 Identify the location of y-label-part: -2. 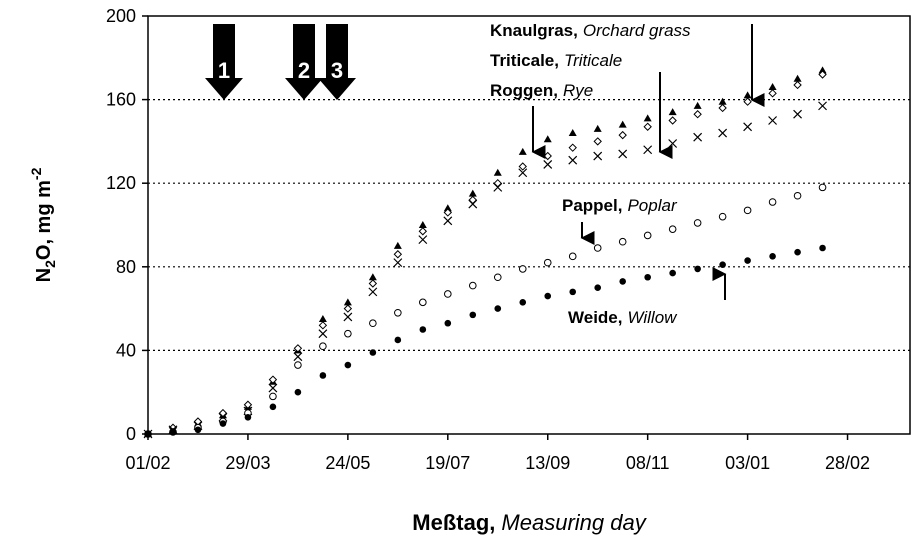
(36, 173).